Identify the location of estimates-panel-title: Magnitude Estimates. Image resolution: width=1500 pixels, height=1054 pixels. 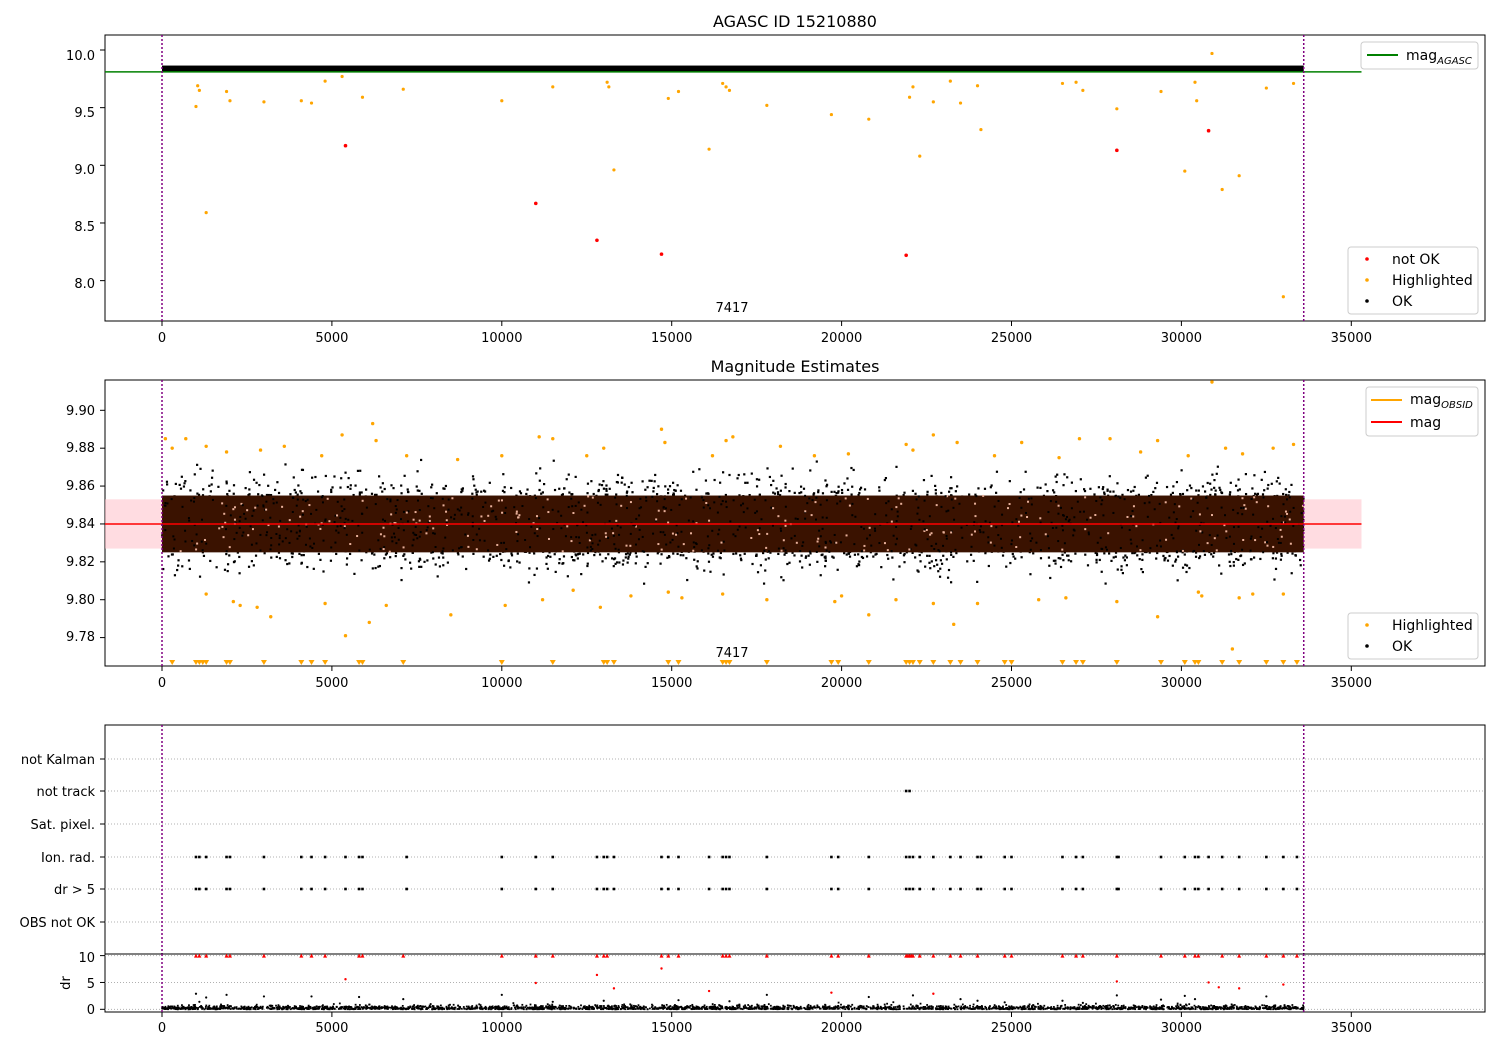
(795, 366).